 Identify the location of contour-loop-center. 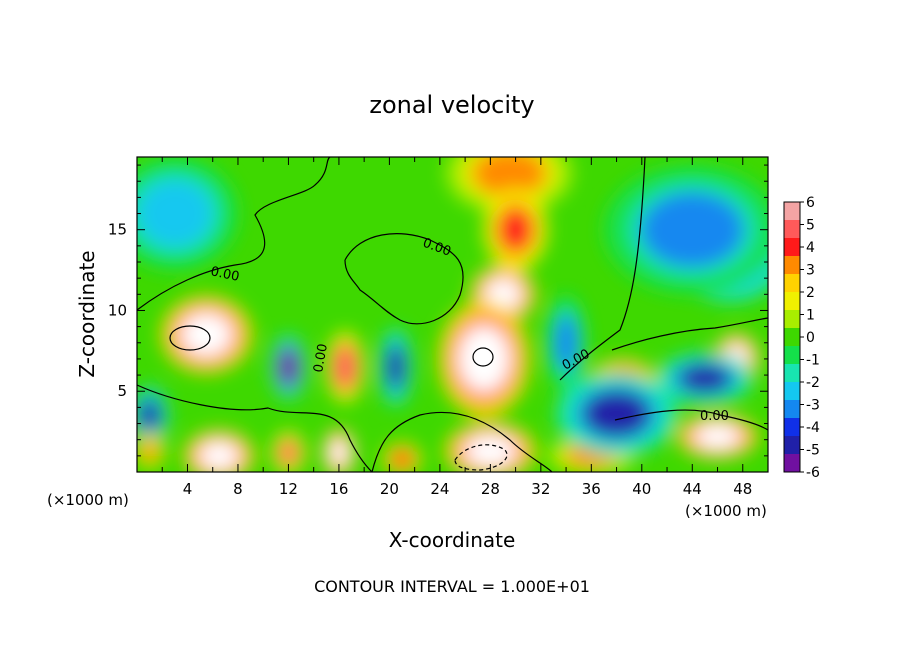
(483, 357).